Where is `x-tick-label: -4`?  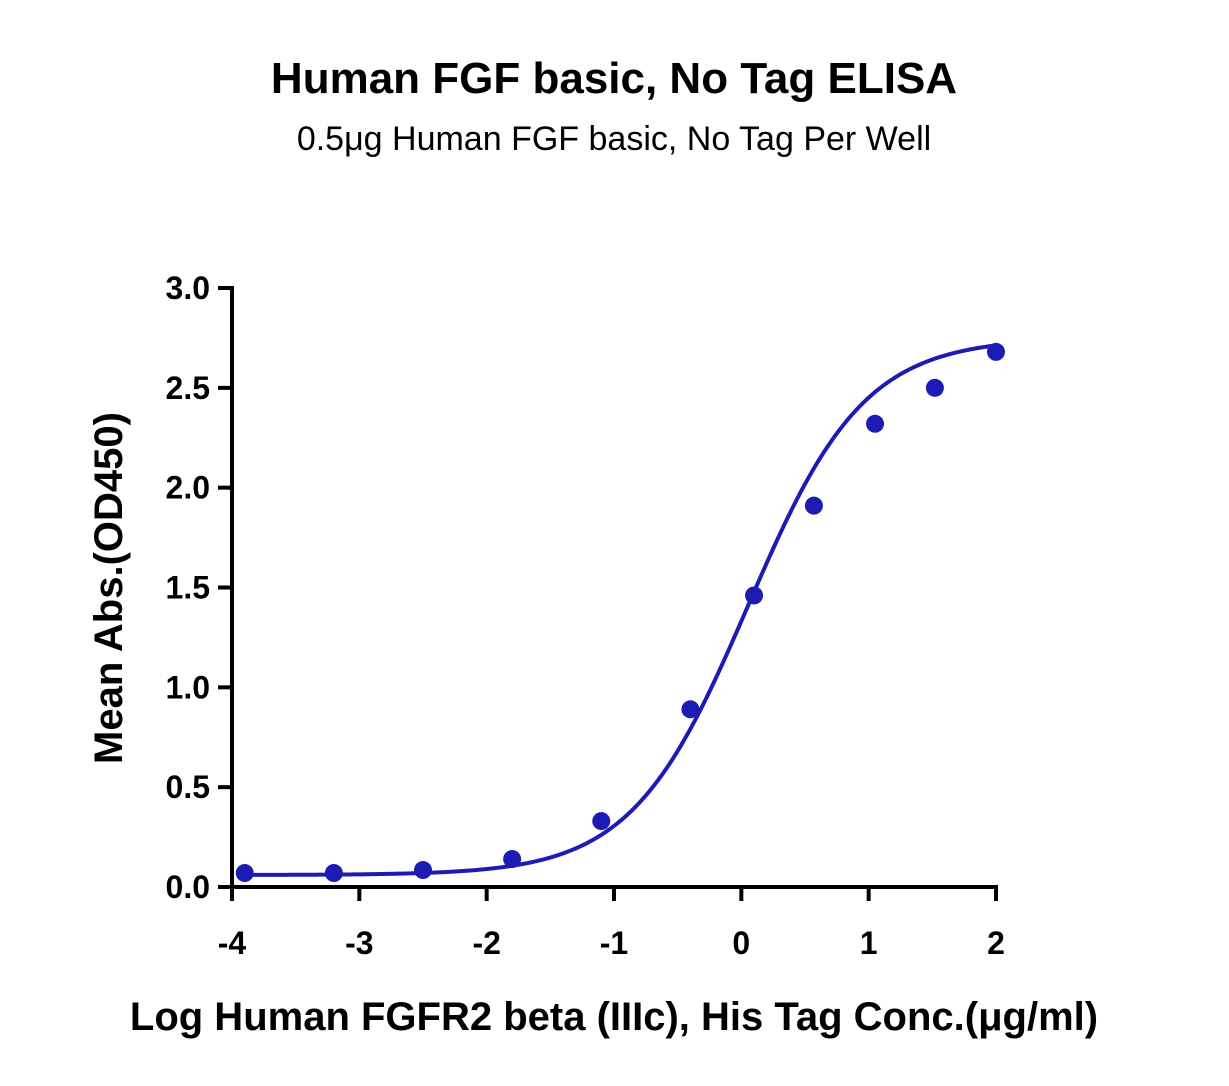
x-tick-label: -4 is located at coordinates (232, 943).